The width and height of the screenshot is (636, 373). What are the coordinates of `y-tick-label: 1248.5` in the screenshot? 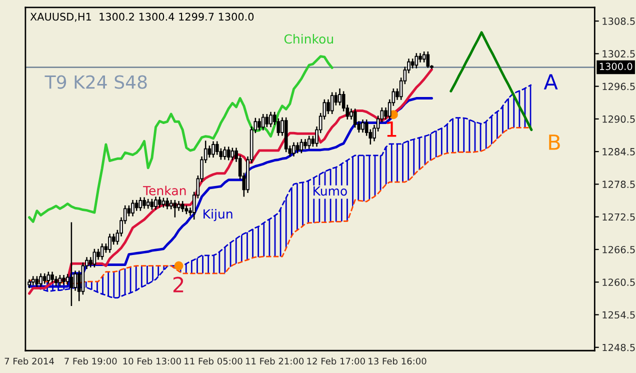 It's located at (618, 348).